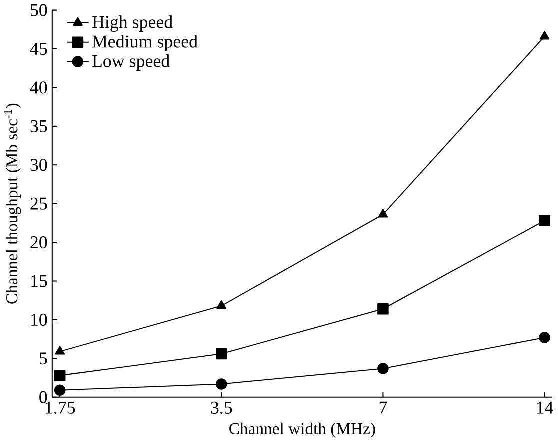 The height and width of the screenshot is (442, 558). What do you see at coordinates (39, 165) in the screenshot?
I see `y-tick-label: 30` at bounding box center [39, 165].